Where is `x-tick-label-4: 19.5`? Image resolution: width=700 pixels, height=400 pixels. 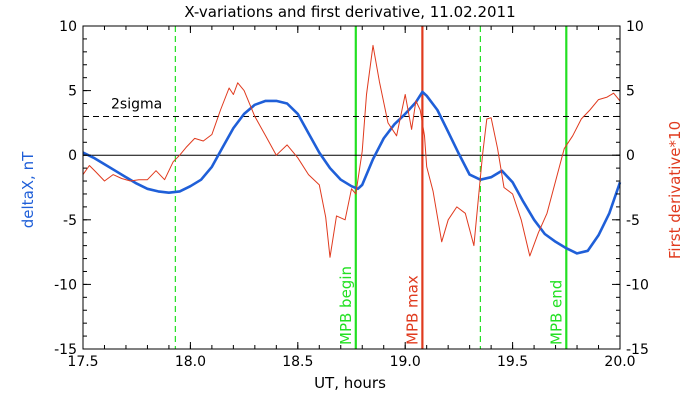 x-tick-label-4: 19.5 is located at coordinates (512, 362).